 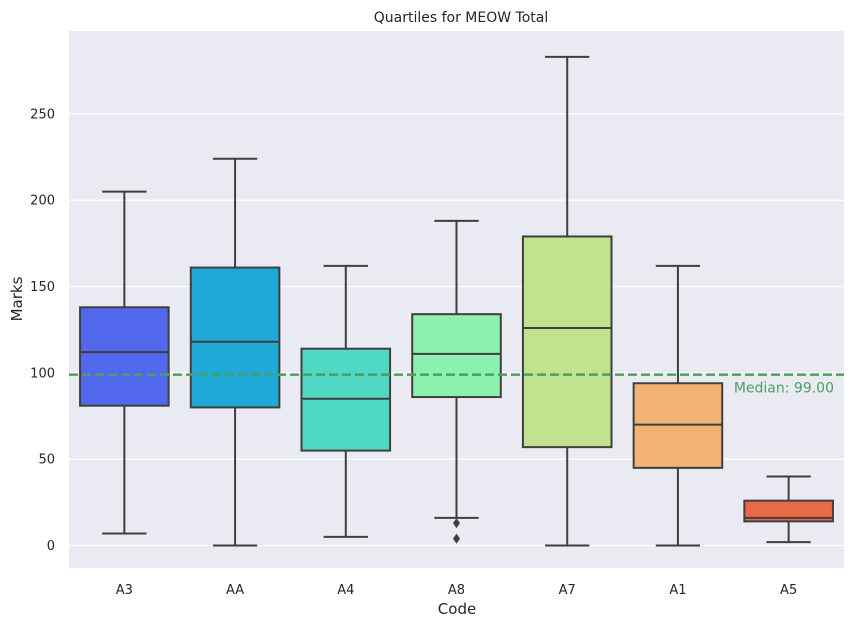 I want to click on x-tick-label: A7, so click(x=567, y=590).